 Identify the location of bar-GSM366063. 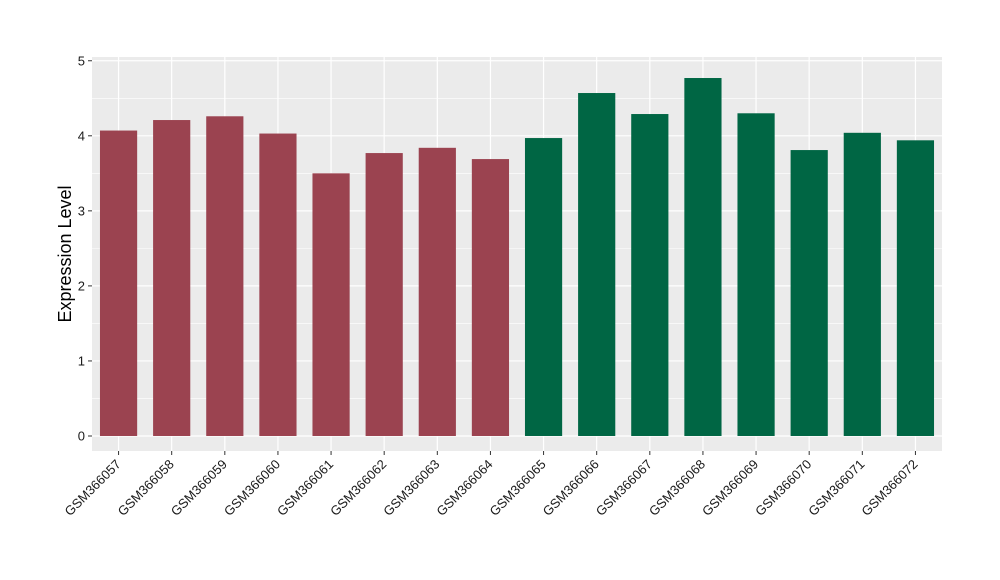
(437, 291).